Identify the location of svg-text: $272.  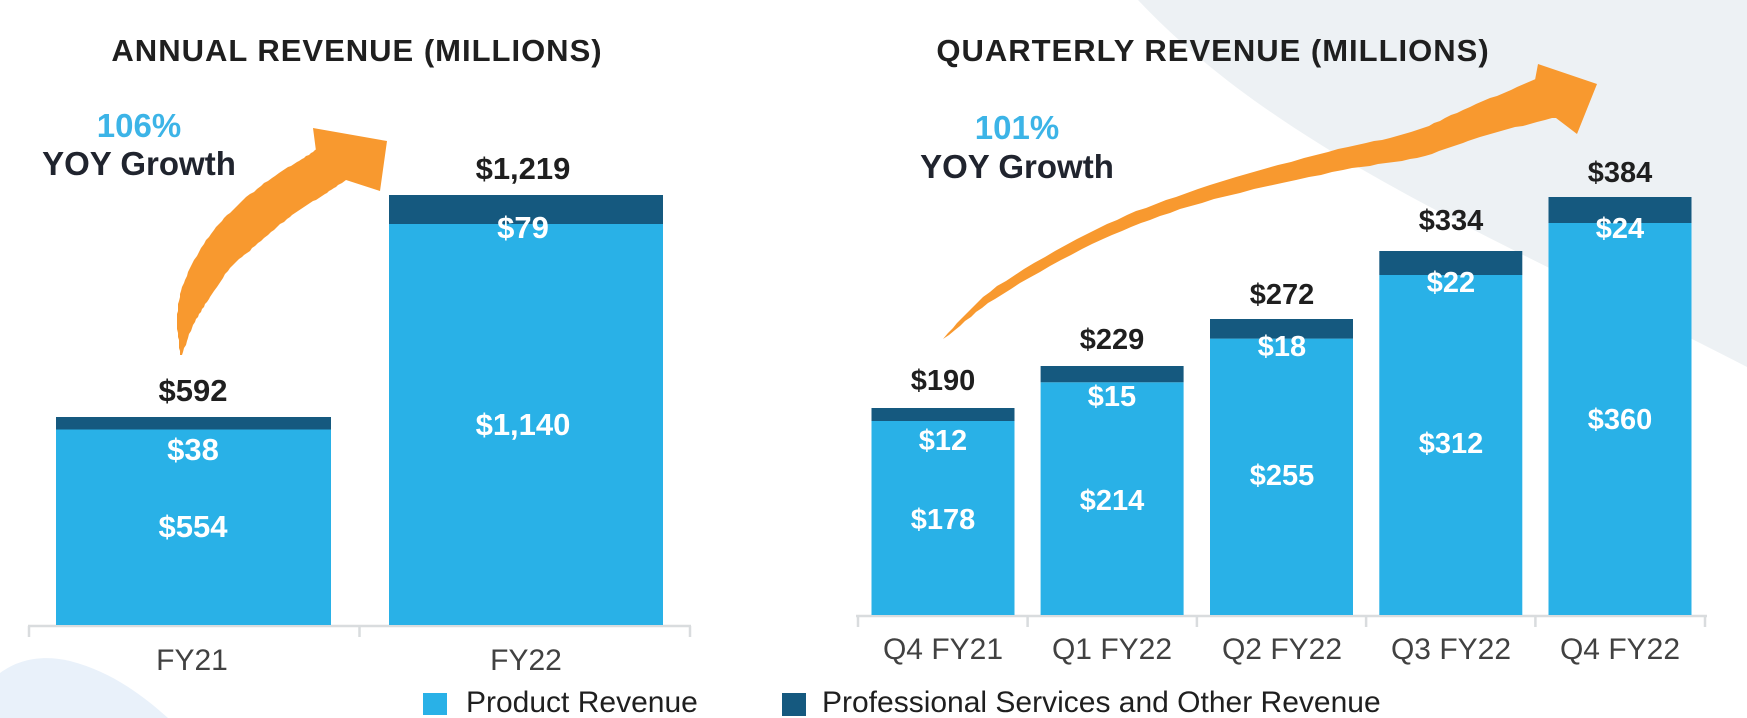
(1282, 295).